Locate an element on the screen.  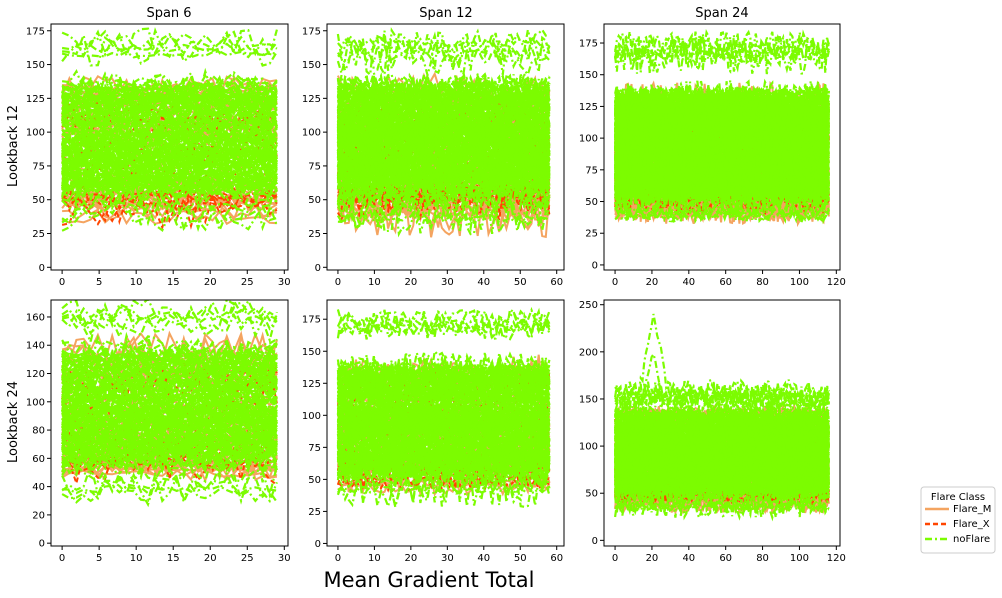
y-tick-label: 150 is located at coordinates (311, 352).